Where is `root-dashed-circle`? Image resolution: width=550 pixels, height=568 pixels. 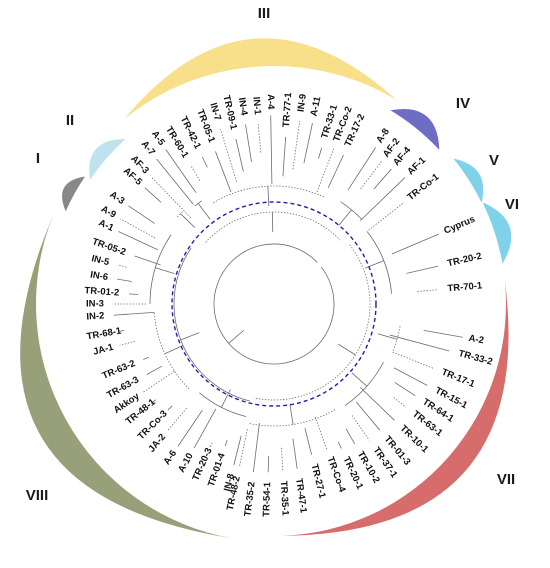 root-dashed-circle is located at coordinates (274, 304).